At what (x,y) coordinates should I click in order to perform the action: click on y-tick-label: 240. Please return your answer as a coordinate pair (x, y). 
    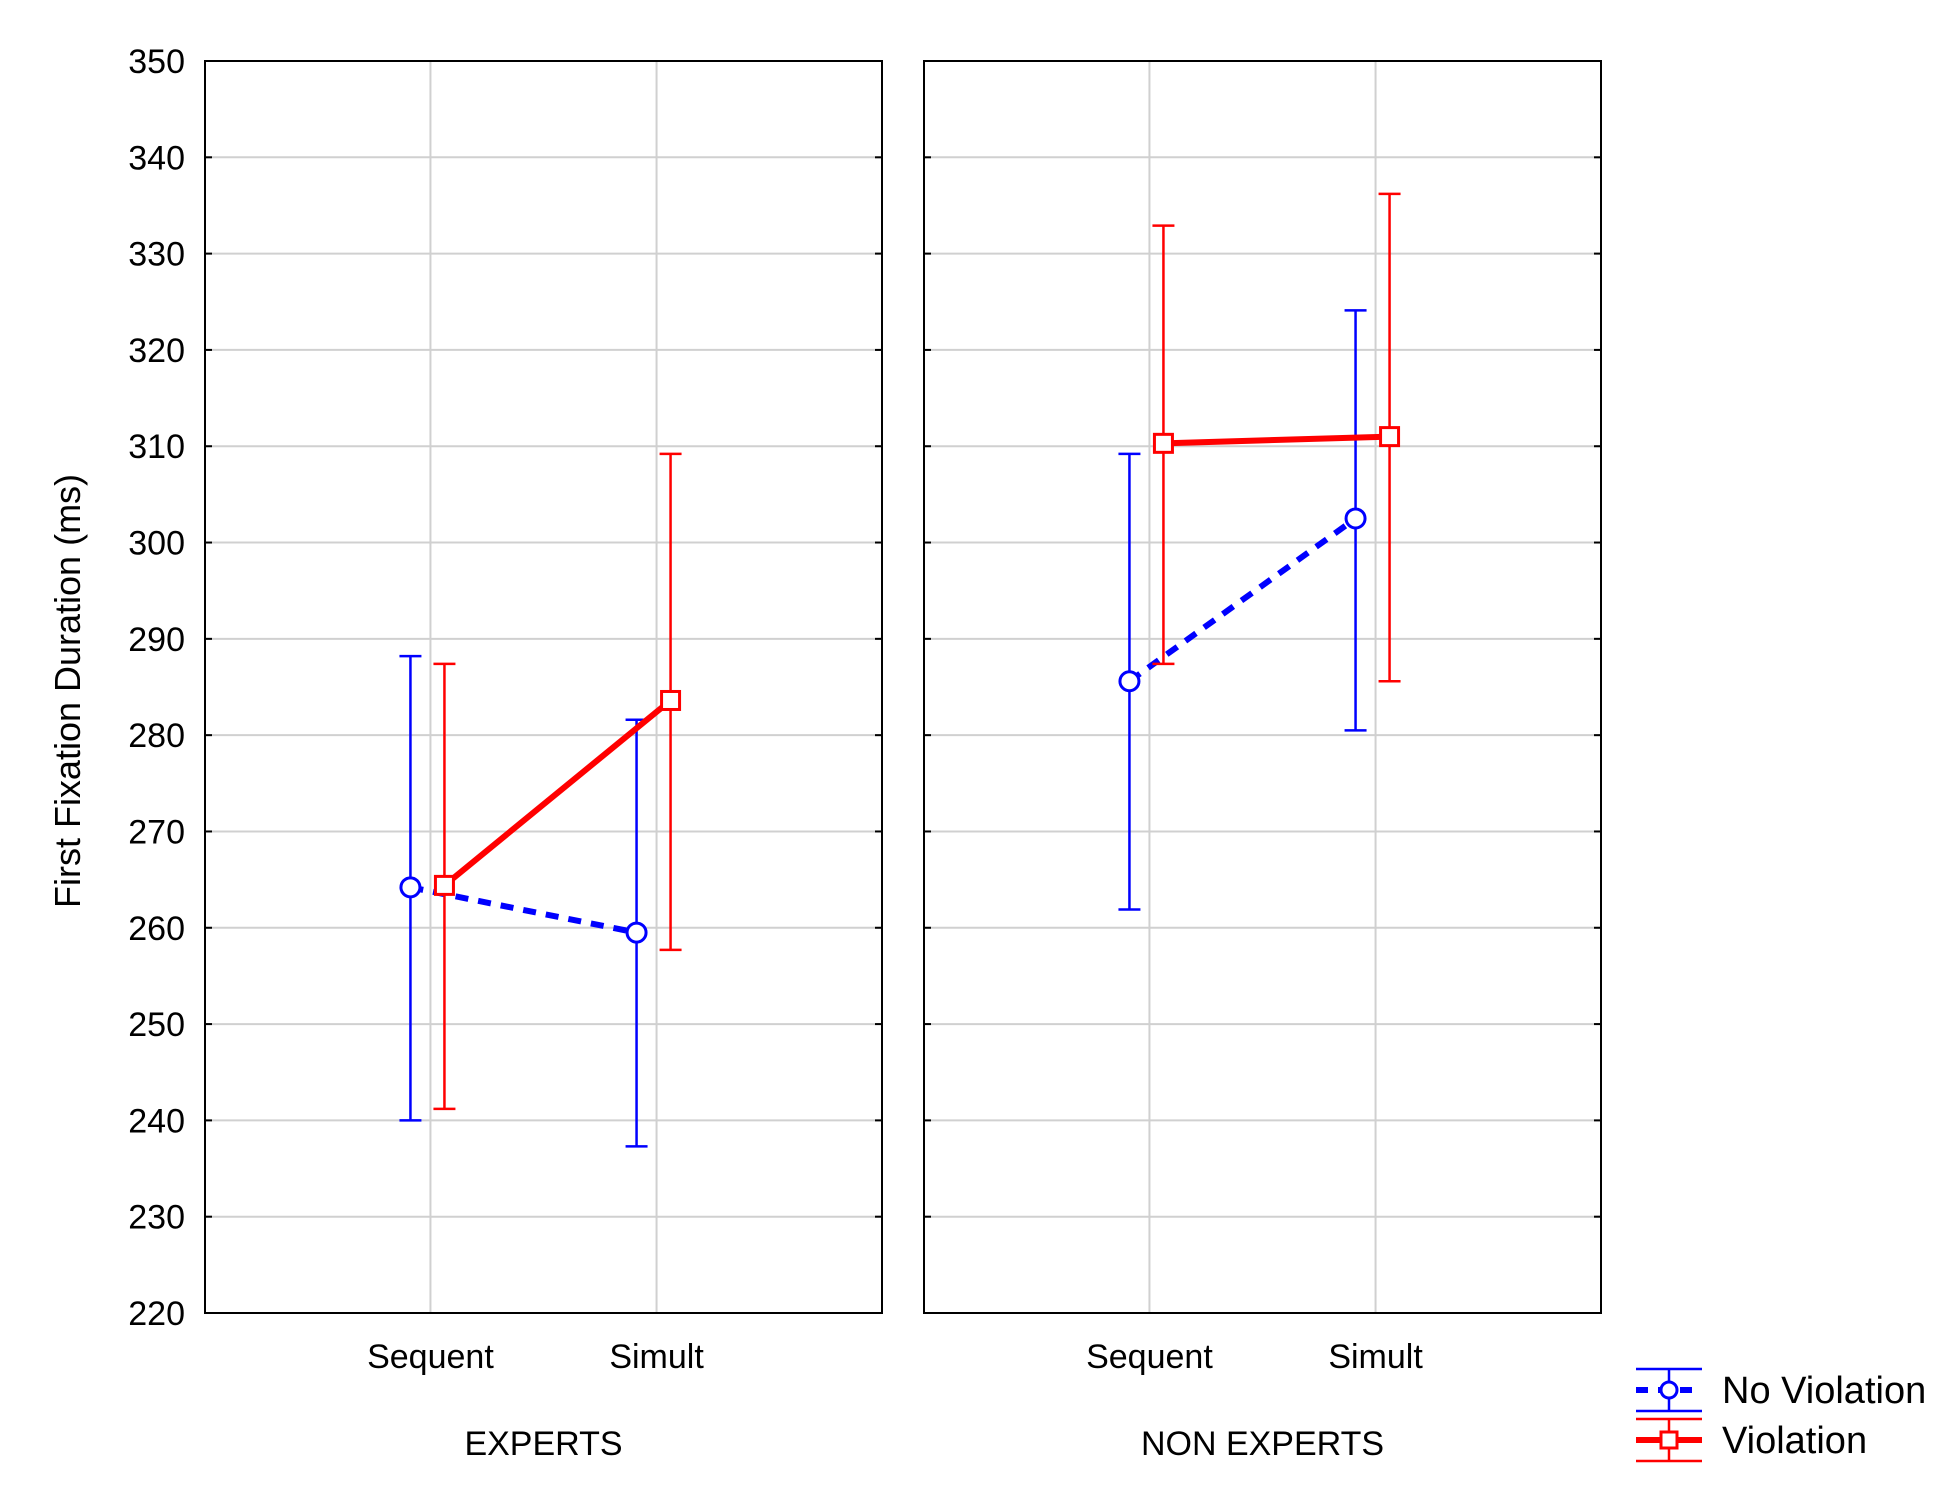
    Looking at the image, I should click on (156, 1121).